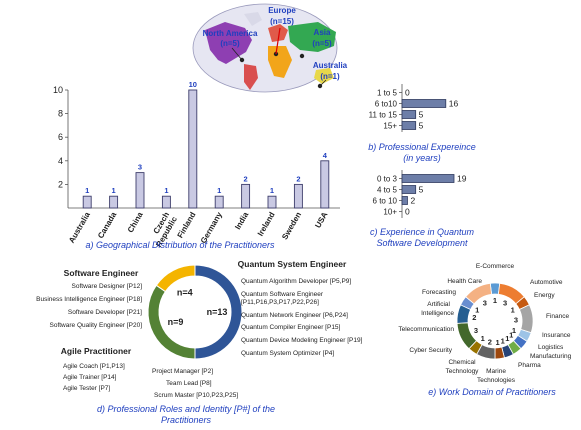  I want to click on caption-c-2: Software Development, so click(422, 243).